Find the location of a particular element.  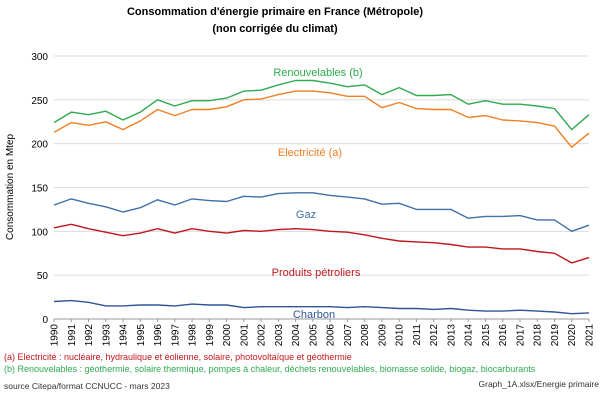

x-tick-label: 1996 is located at coordinates (158, 335).